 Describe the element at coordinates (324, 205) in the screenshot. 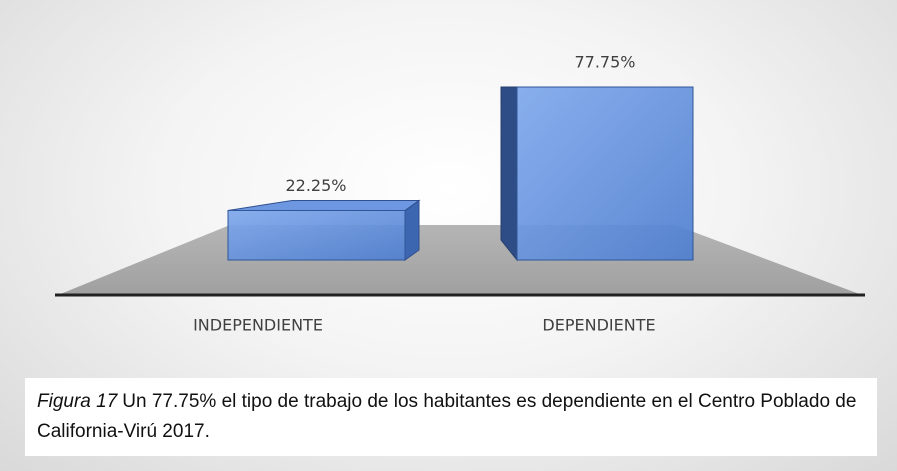

I see `bar-top` at that location.